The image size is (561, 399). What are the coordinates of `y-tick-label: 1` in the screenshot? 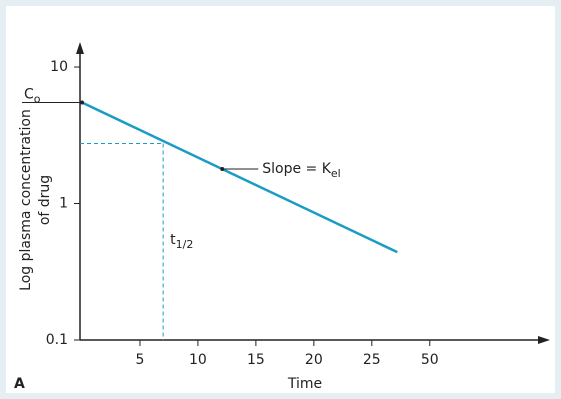 It's located at (63, 204).